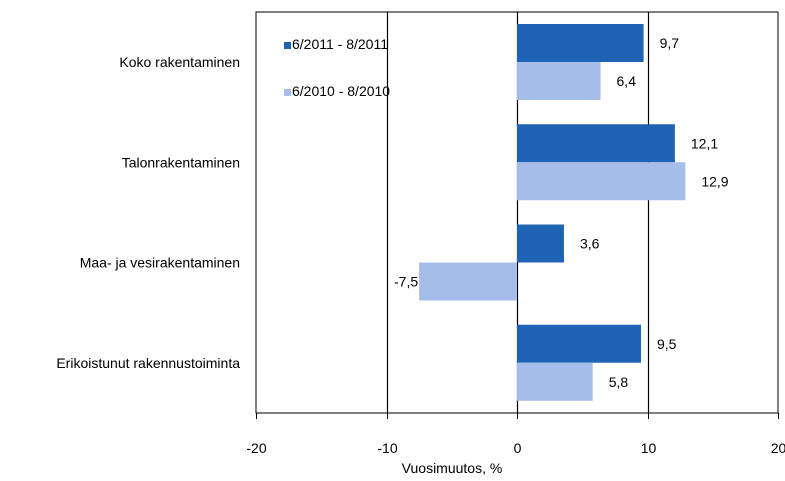 The image size is (785, 481). What do you see at coordinates (148, 363) in the screenshot?
I see `category-label: Erikoistunut rakennustoiminta` at bounding box center [148, 363].